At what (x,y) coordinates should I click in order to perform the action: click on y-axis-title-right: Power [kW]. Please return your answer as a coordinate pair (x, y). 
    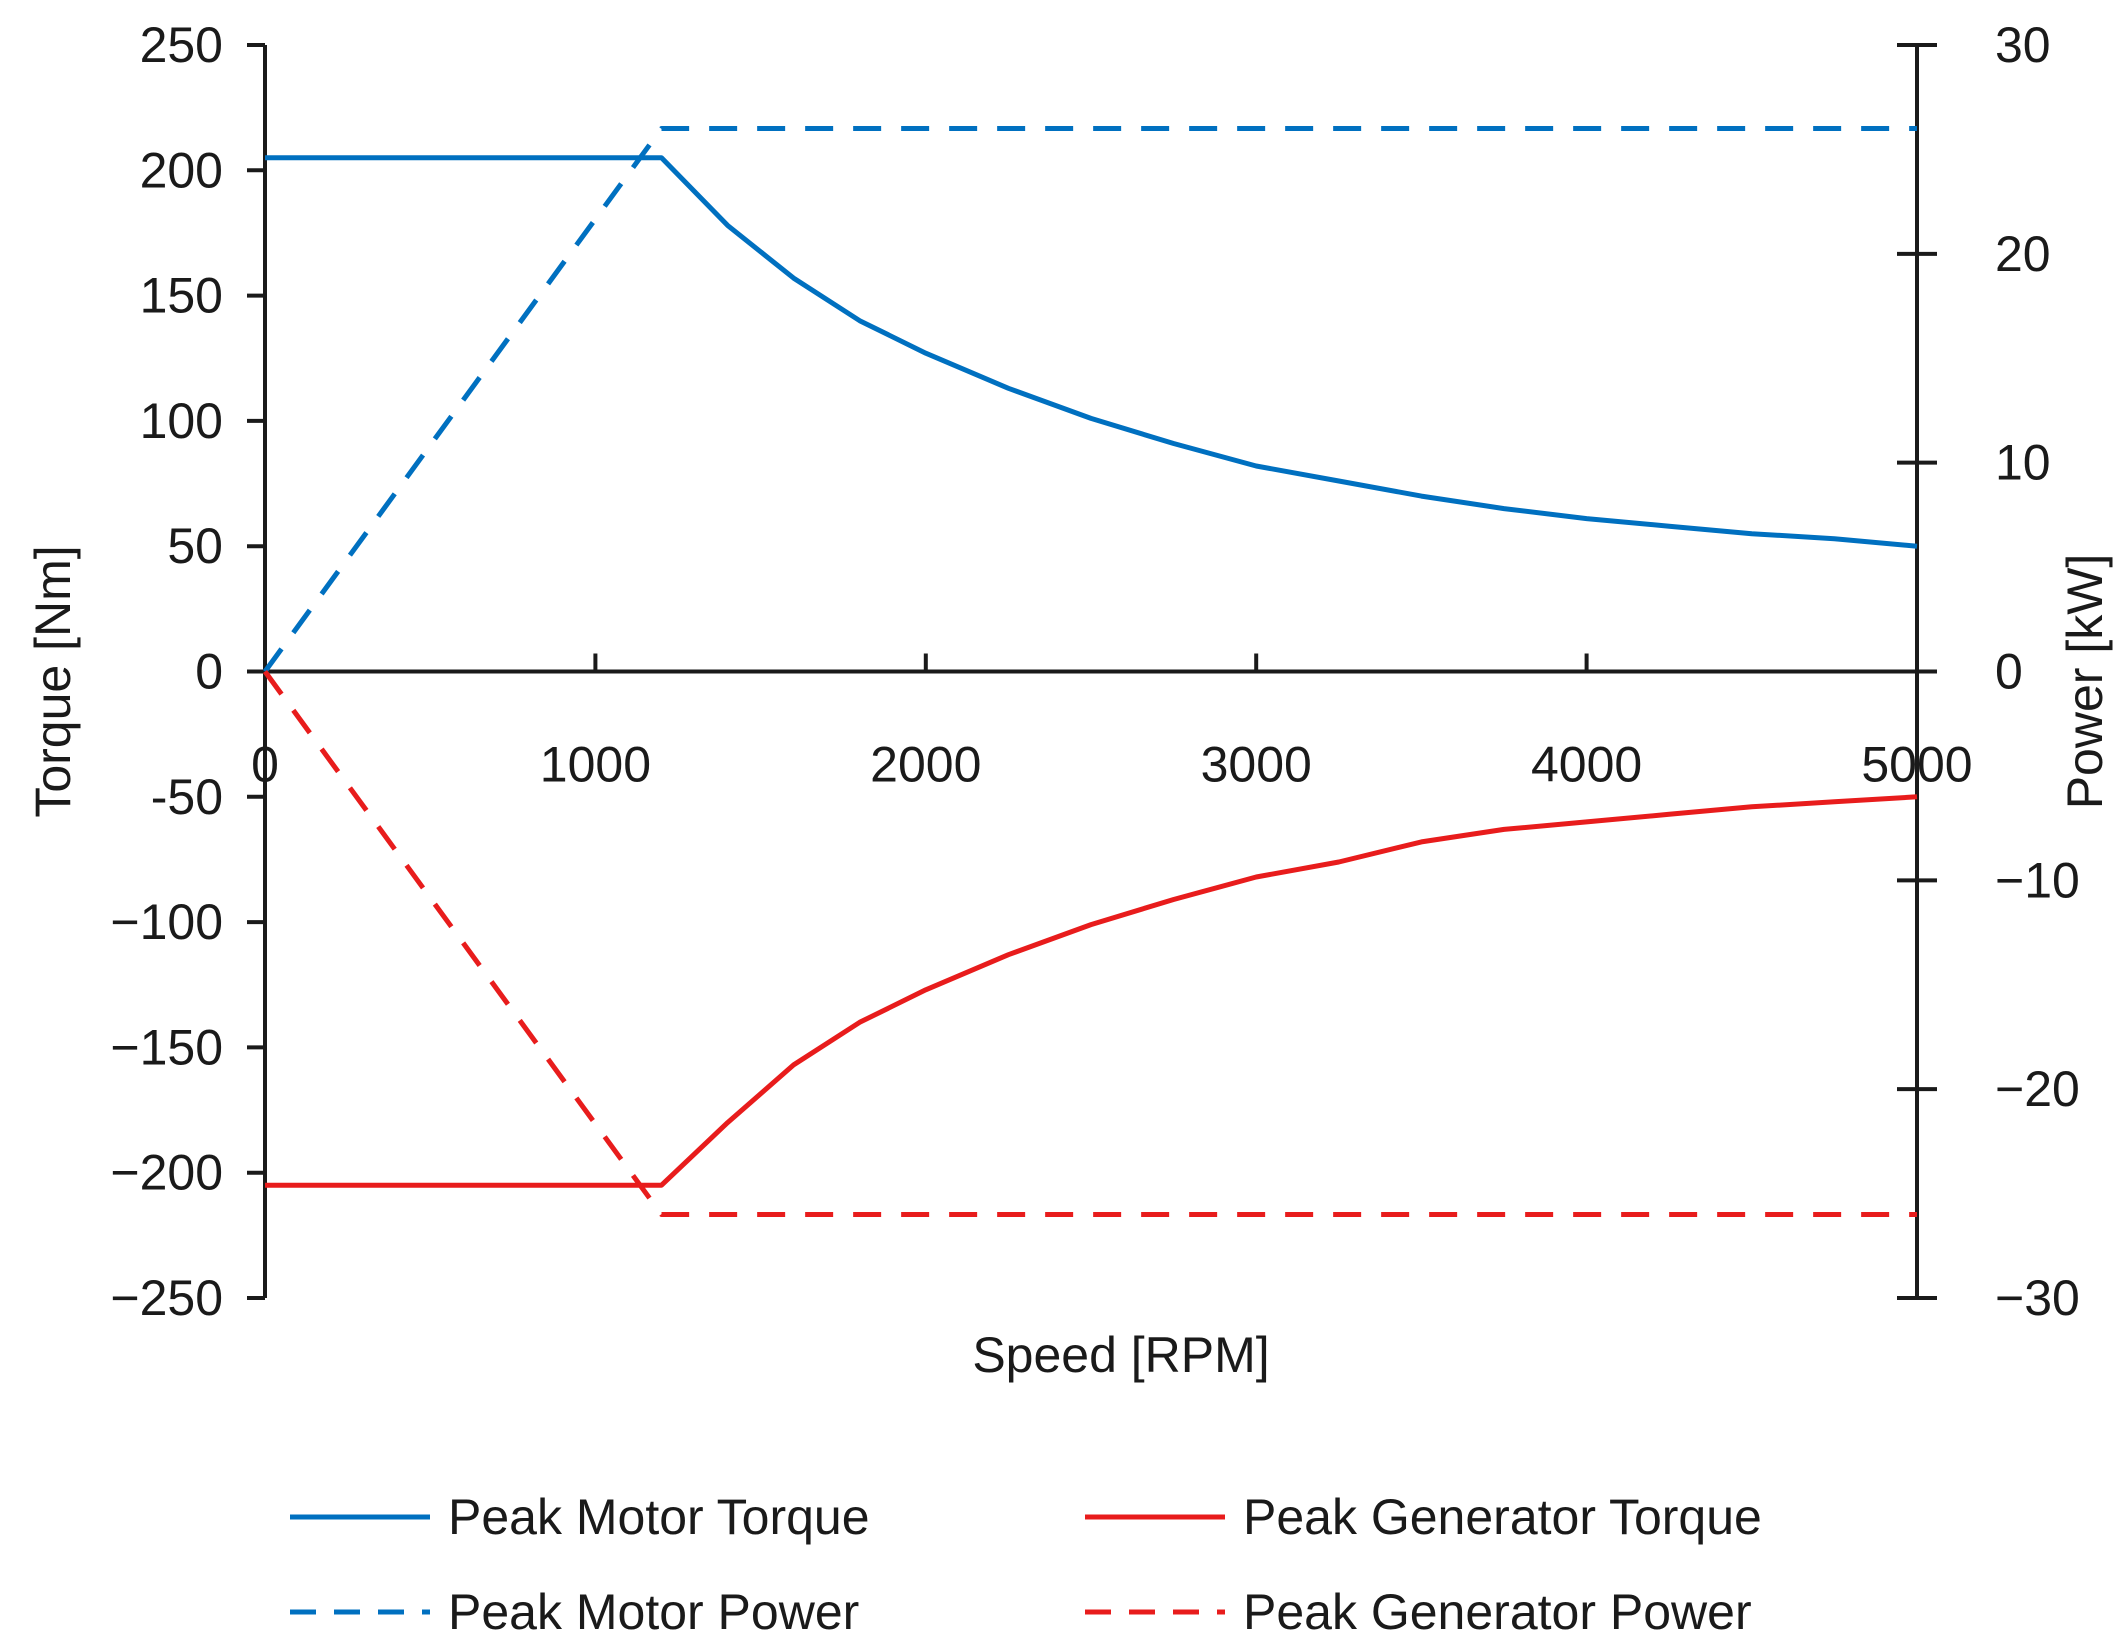
    Looking at the image, I should click on (2085, 682).